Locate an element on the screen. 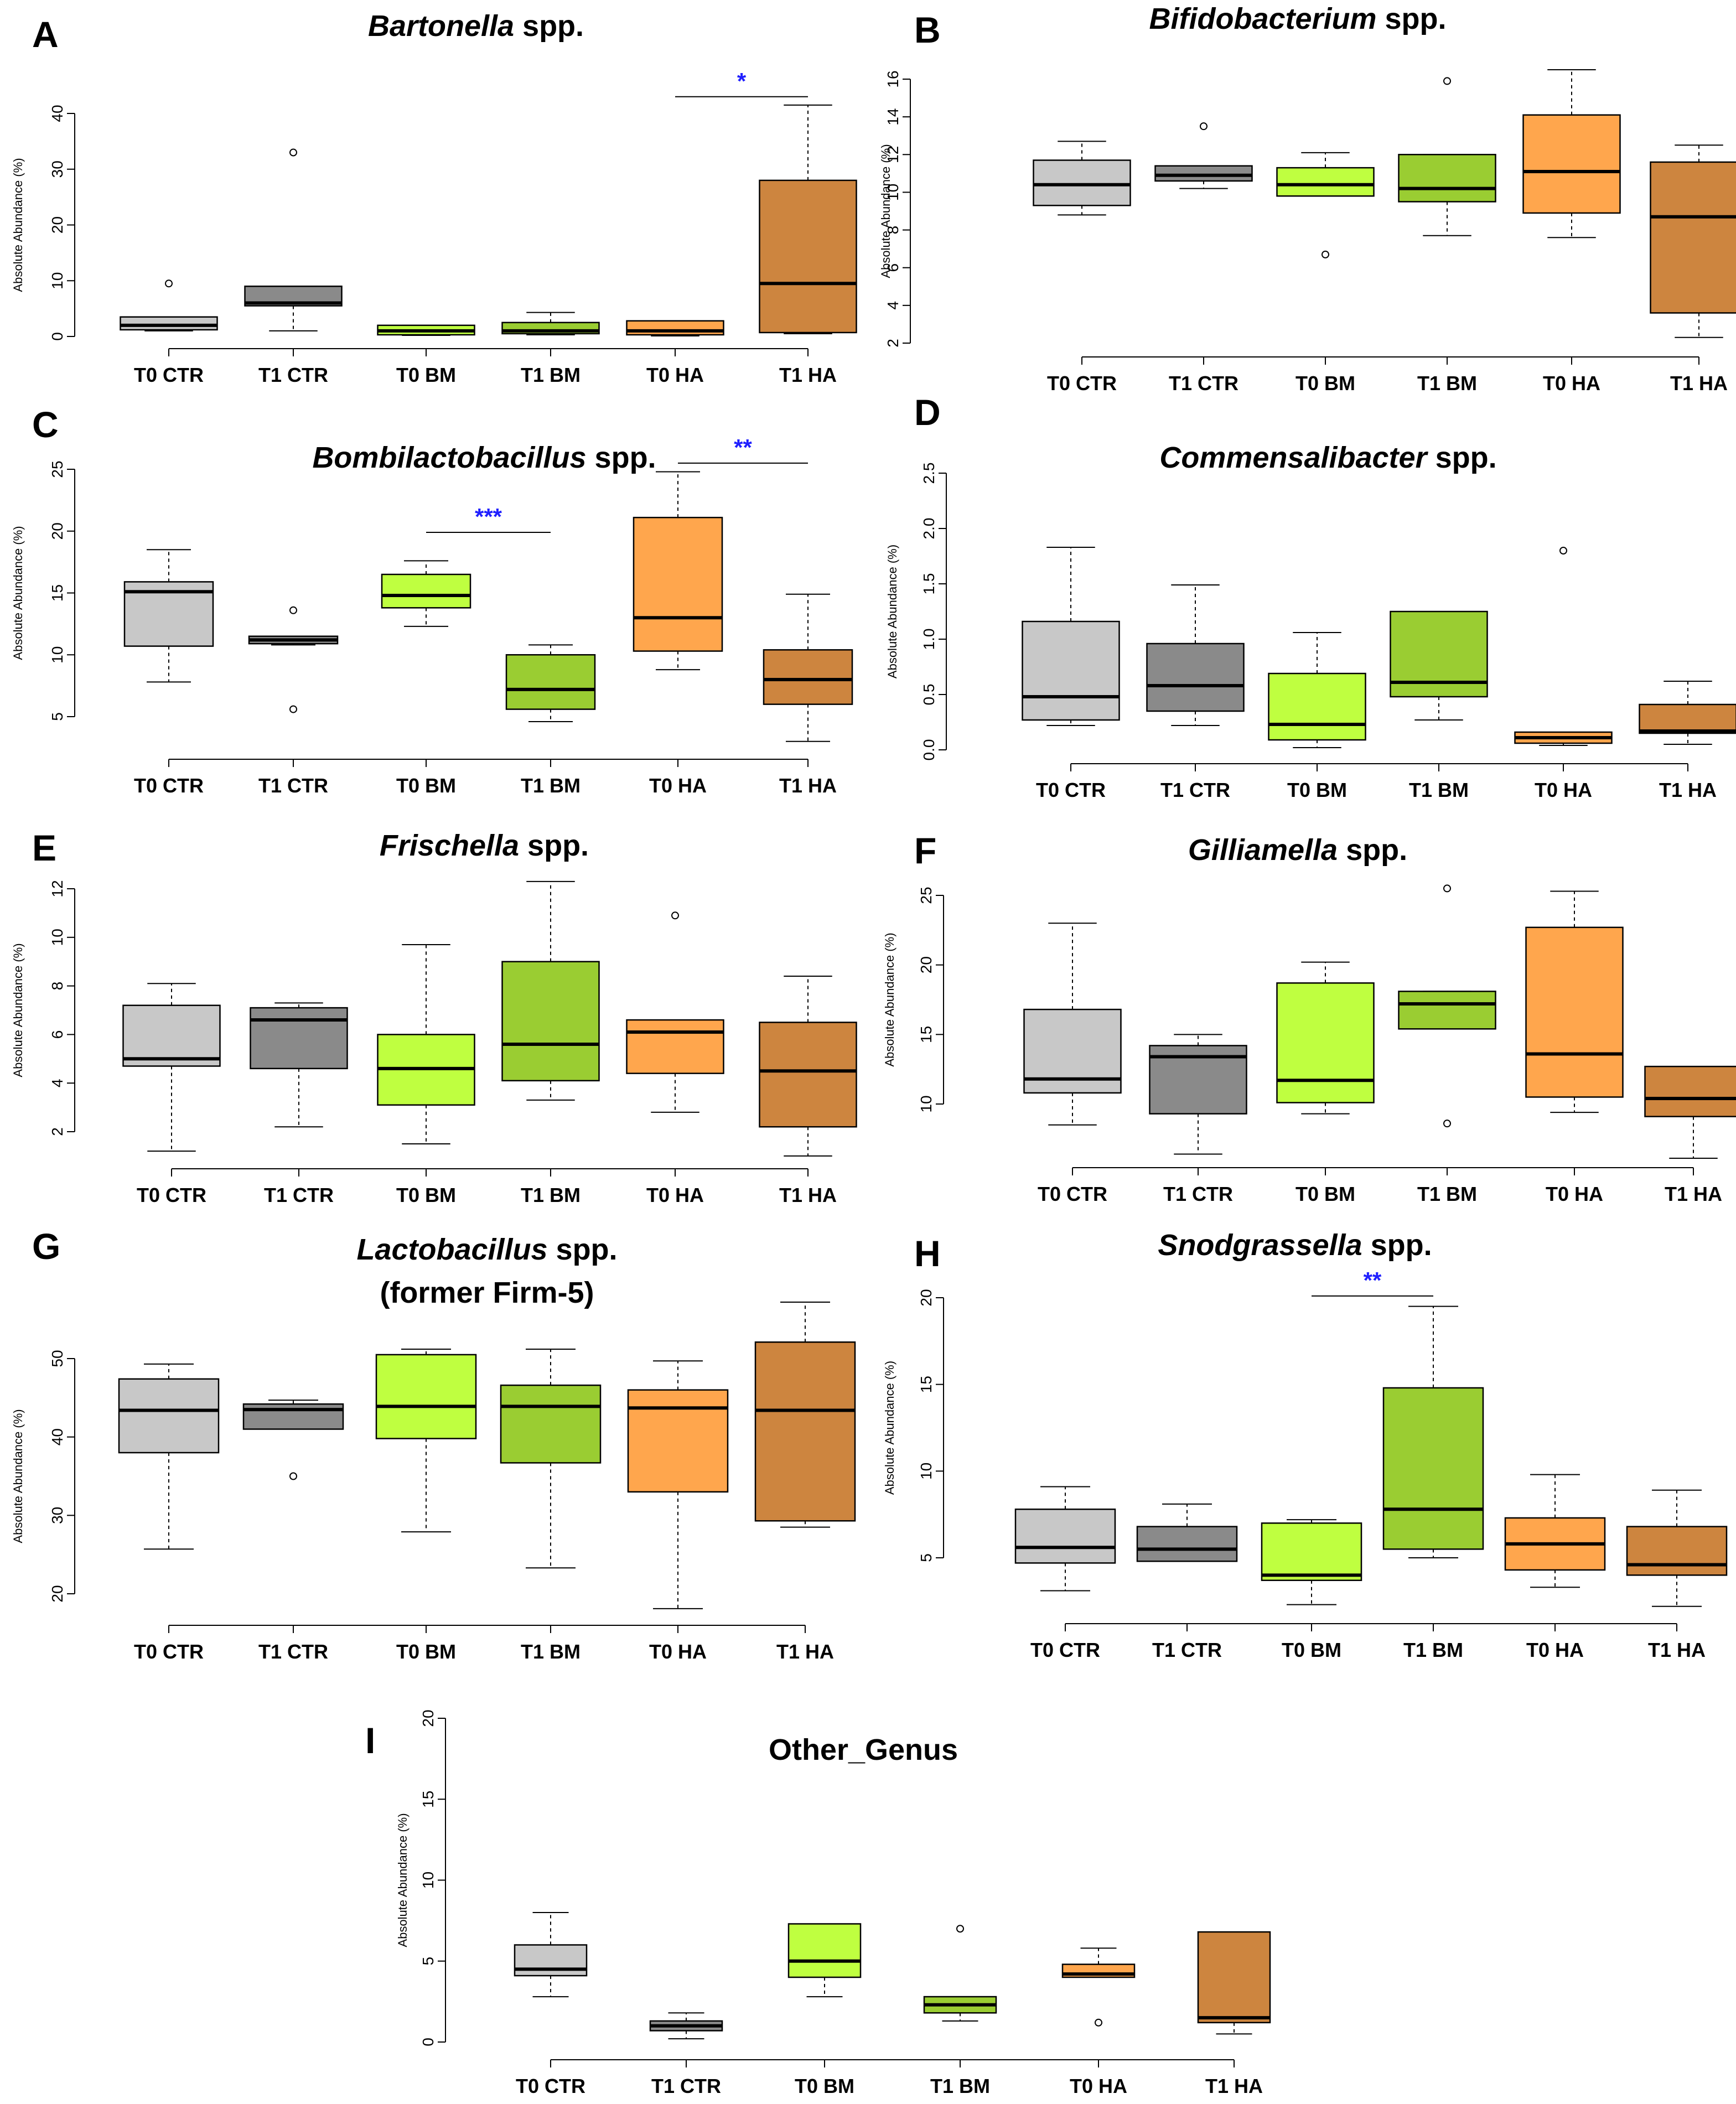  panel-letter: I is located at coordinates (370, 1740).